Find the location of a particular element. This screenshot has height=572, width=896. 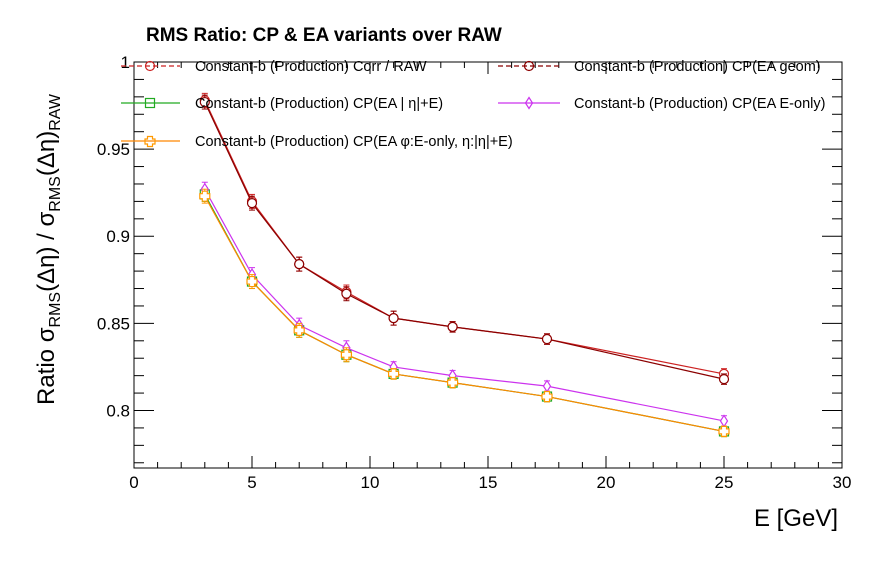

y-tick-label: 0.85 is located at coordinates (113, 323).